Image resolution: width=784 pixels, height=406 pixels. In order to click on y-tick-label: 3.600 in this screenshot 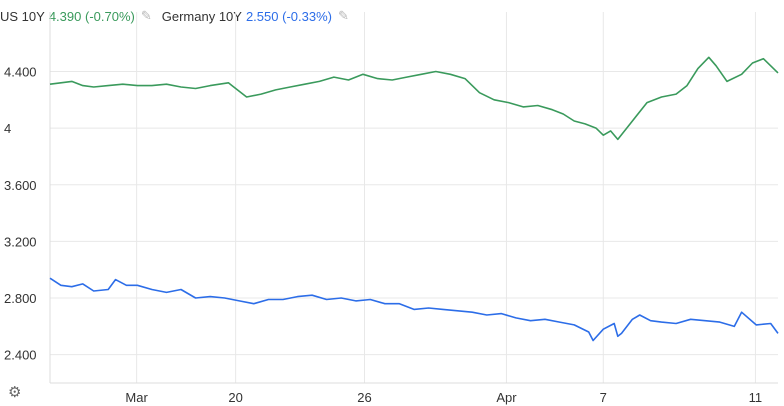, I will do `click(20, 185)`.